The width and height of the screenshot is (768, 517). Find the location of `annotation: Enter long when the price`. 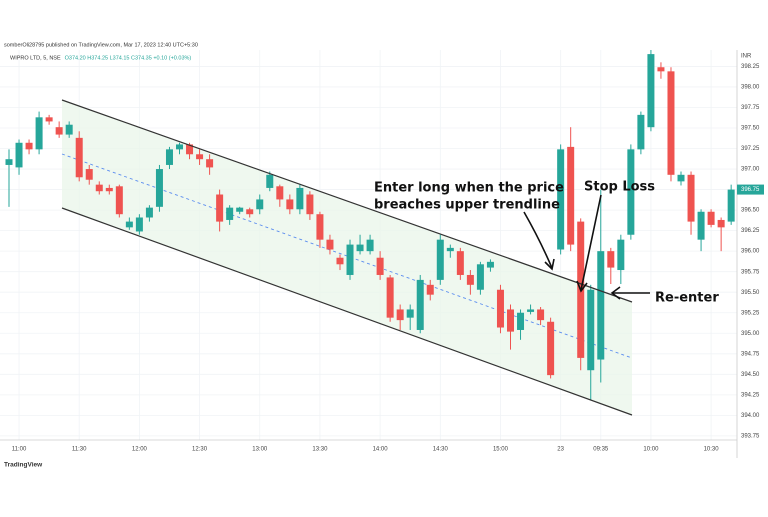

annotation: Enter long when the price is located at coordinates (469, 188).